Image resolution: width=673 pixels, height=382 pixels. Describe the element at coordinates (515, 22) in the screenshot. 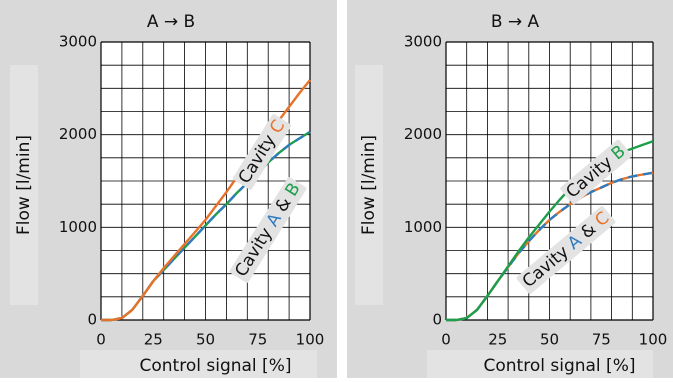

I see `chart-title: B → A` at that location.